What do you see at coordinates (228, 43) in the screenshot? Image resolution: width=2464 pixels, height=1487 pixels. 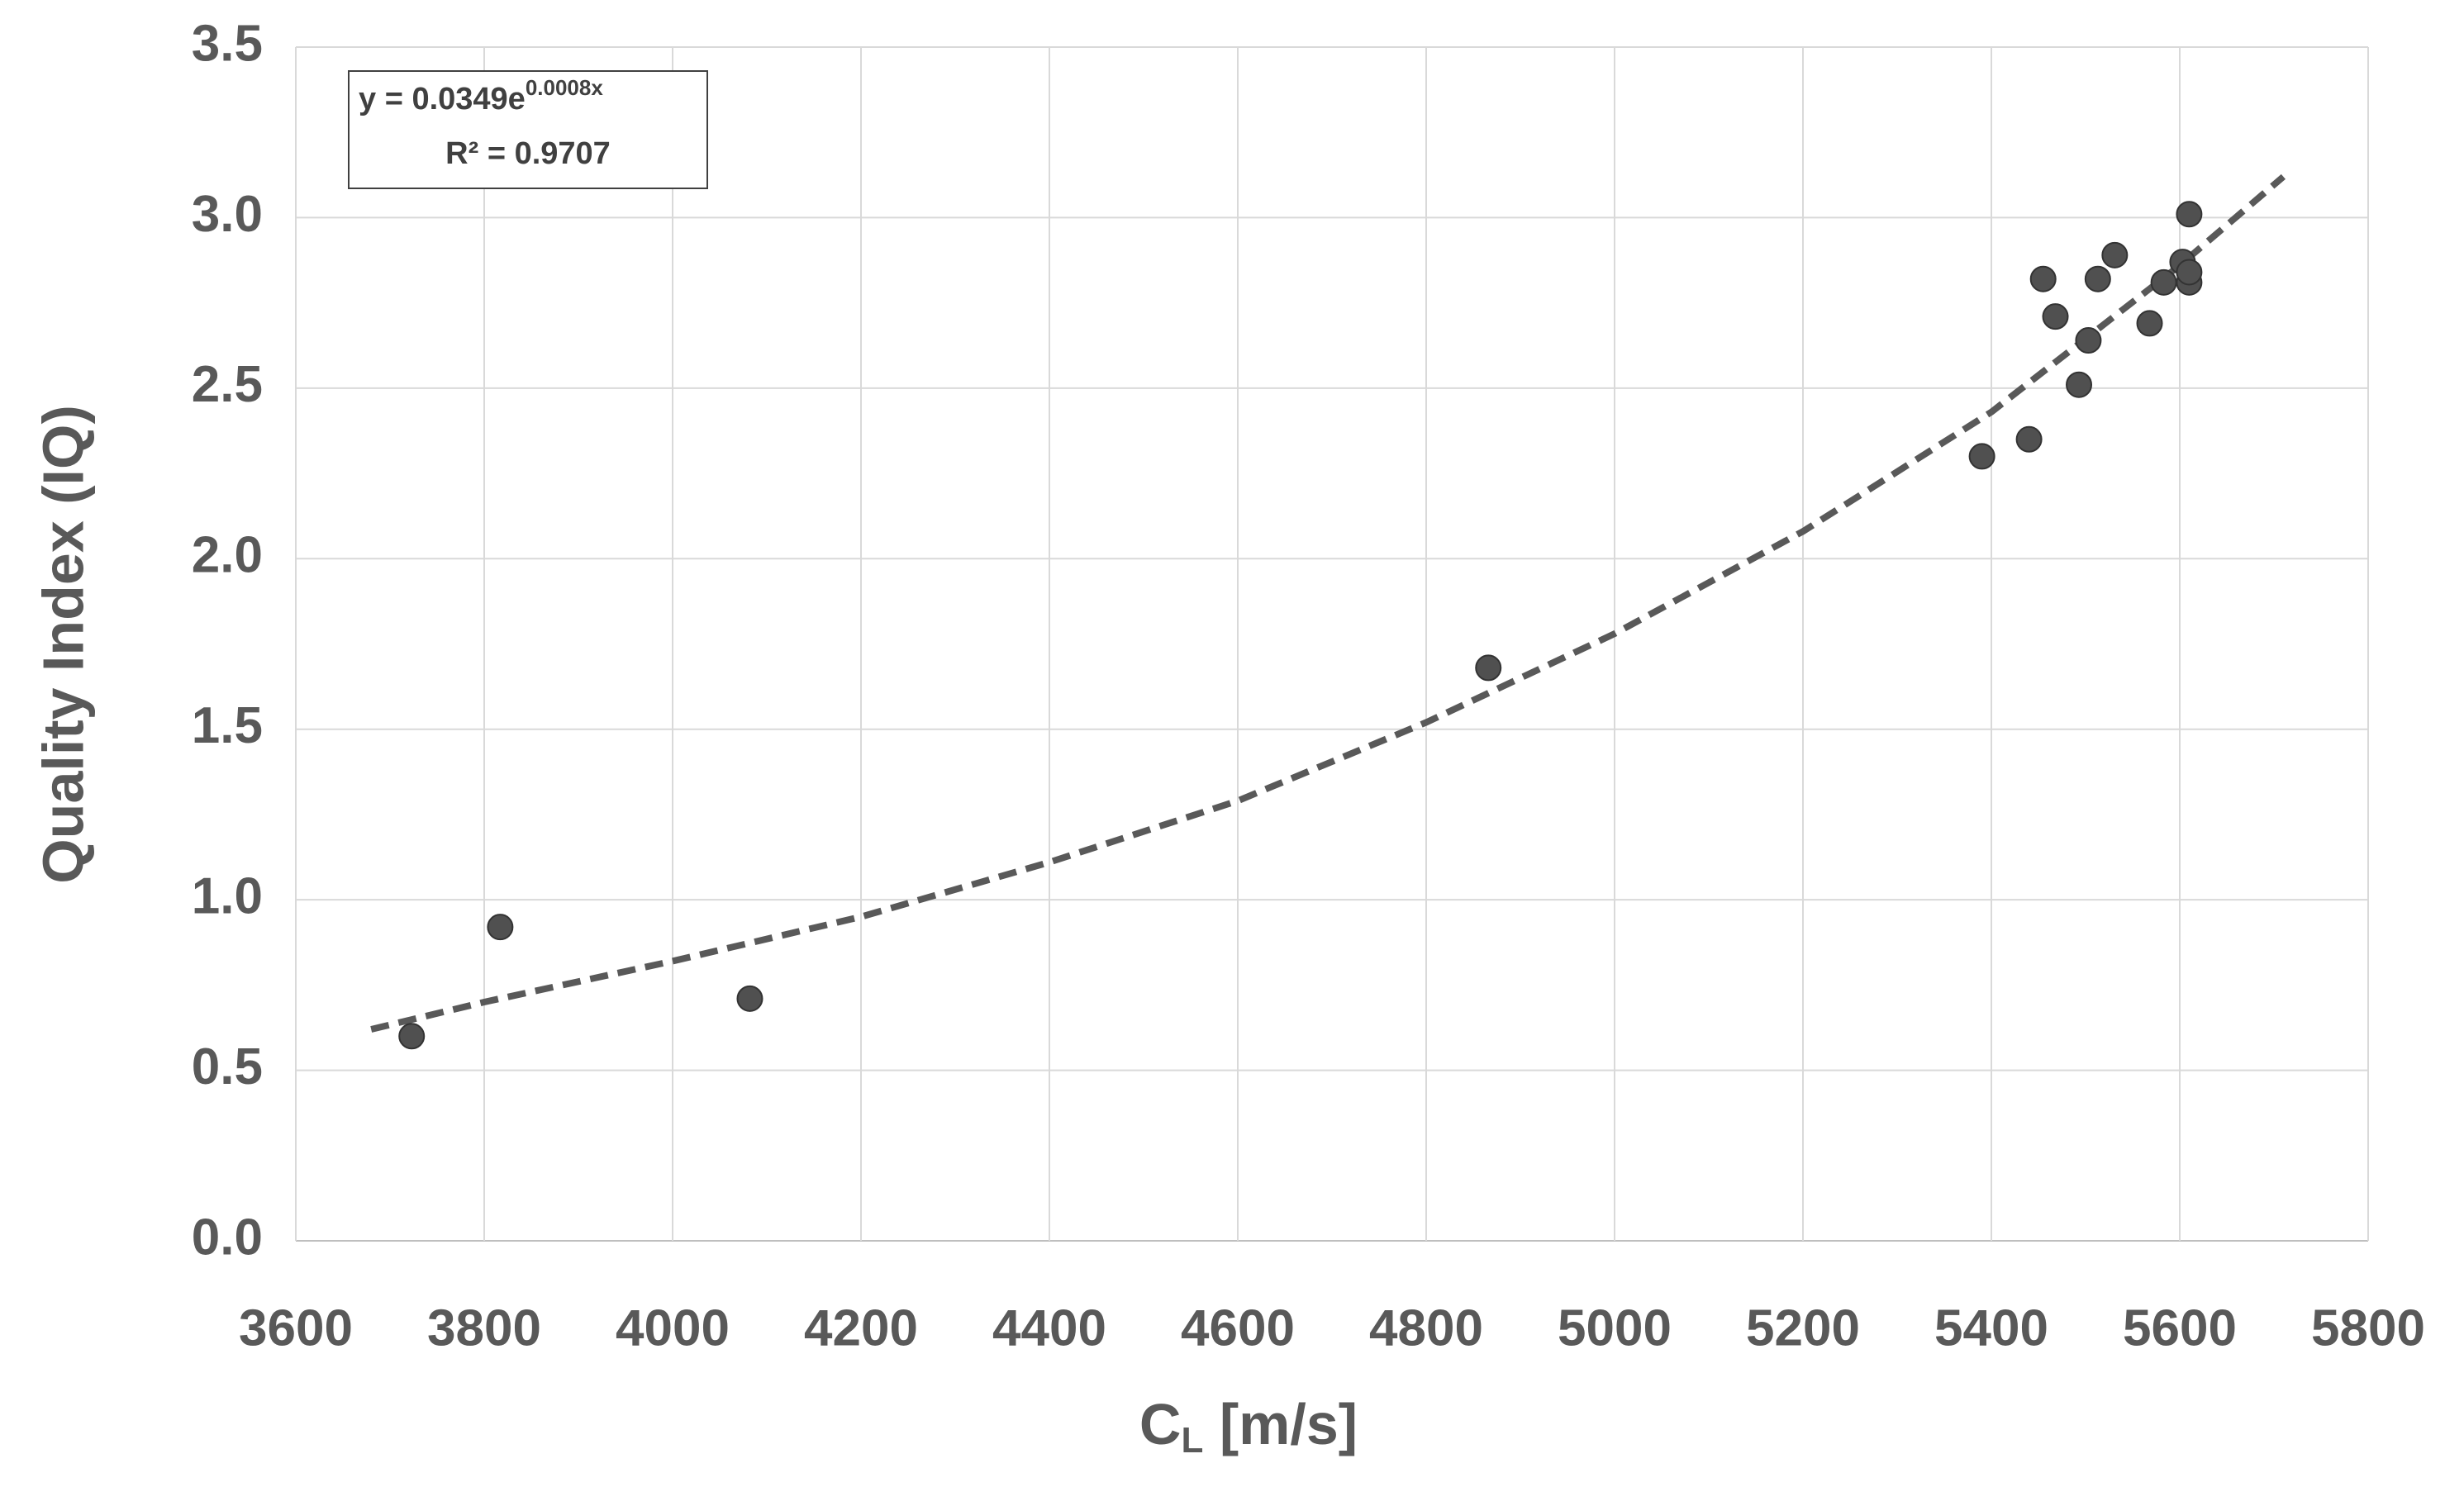 I see `y-tick-label: 3.5` at bounding box center [228, 43].